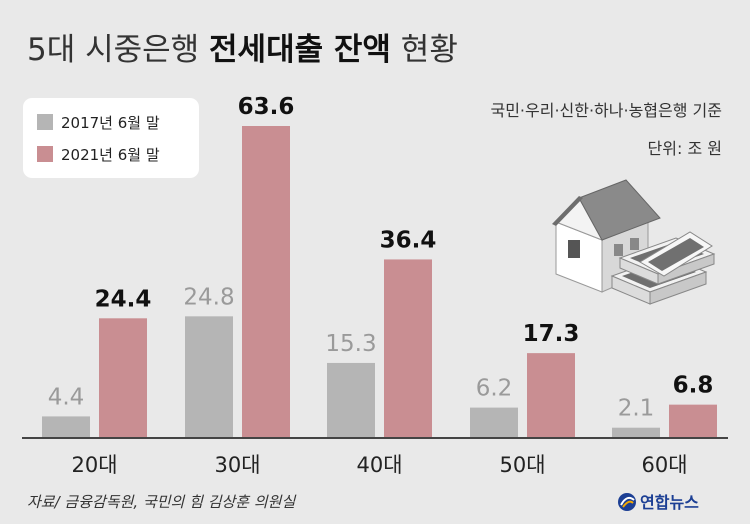 The width and height of the screenshot is (750, 524). I want to click on category-label-20s: 20대, so click(94, 465).